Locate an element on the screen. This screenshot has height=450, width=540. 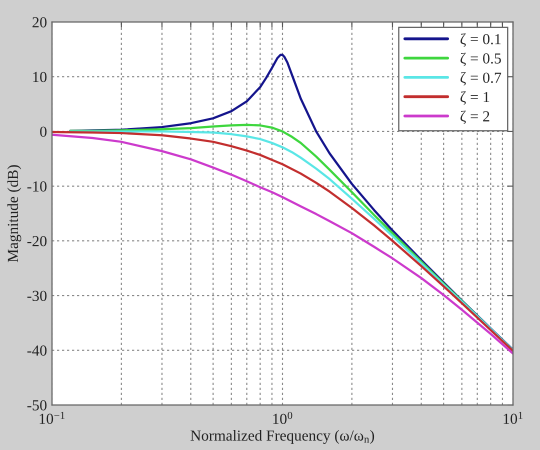
y-tick-label: 0 is located at coordinates (43, 131).